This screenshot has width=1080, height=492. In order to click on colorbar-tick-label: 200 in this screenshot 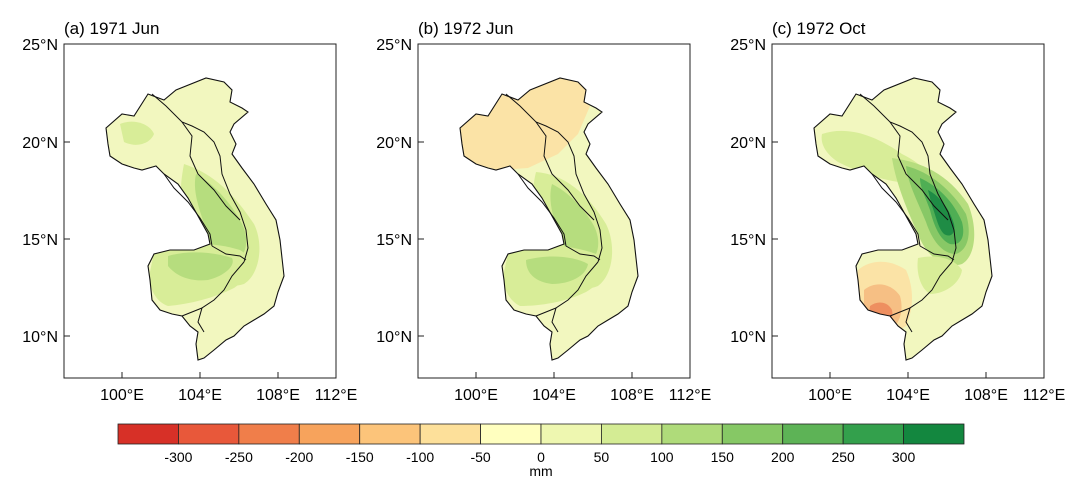, I will do `click(783, 457)`.